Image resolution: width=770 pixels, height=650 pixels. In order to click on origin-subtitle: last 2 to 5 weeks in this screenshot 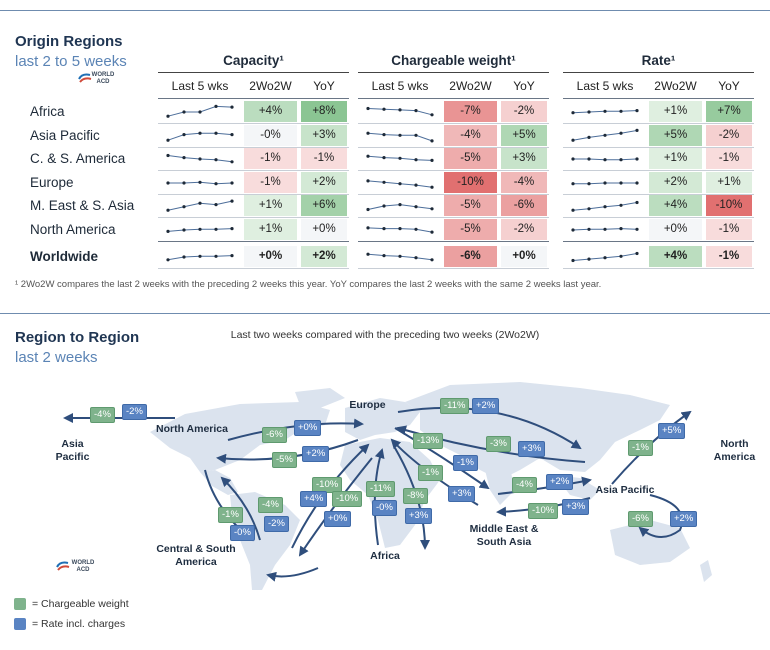, I will do `click(71, 61)`.